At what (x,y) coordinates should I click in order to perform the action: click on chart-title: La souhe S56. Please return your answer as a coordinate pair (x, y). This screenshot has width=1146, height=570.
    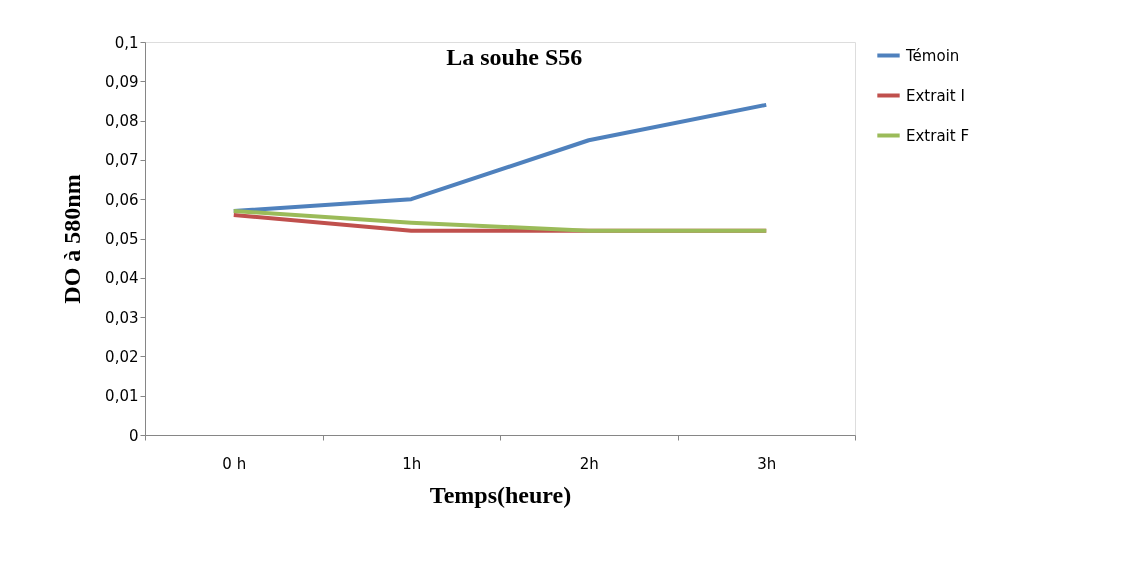
    Looking at the image, I should click on (514, 57).